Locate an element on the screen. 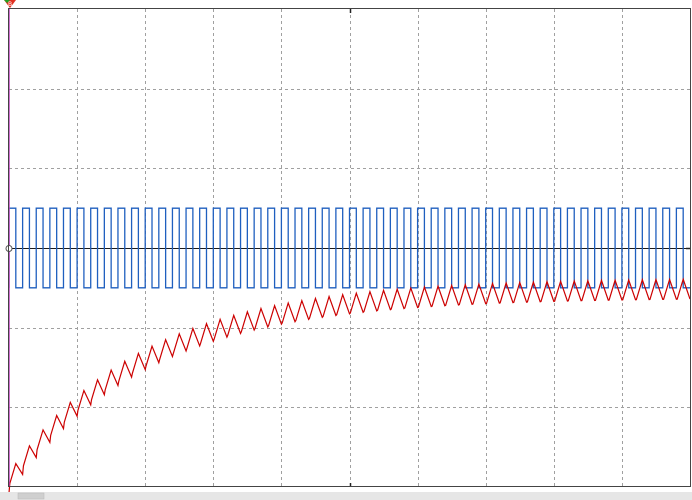 The image size is (692, 500). trigger-marker-label: B is located at coordinates (10, 4).